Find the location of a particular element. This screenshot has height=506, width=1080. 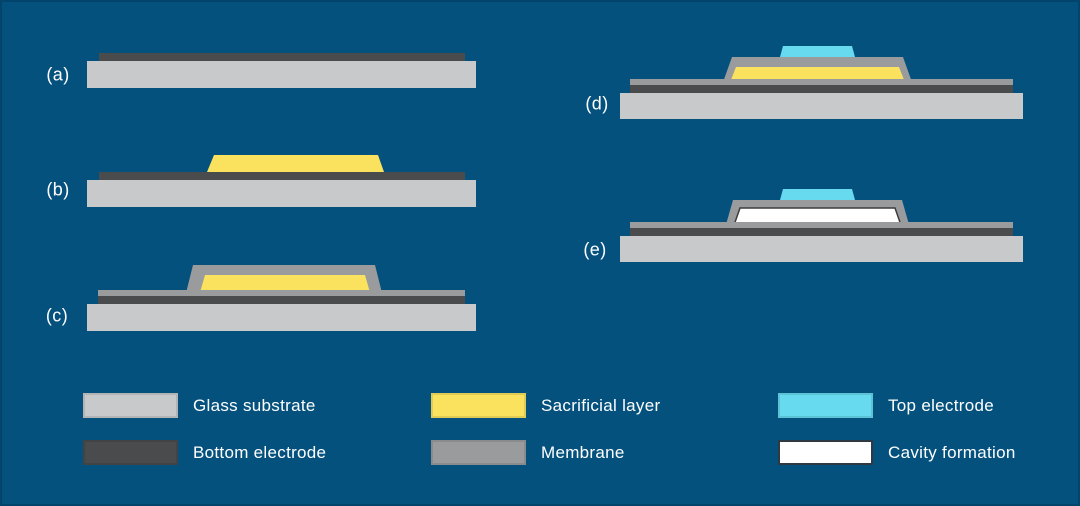

legend-label-bottom-electrode: Bottom electrode is located at coordinates (260, 452).